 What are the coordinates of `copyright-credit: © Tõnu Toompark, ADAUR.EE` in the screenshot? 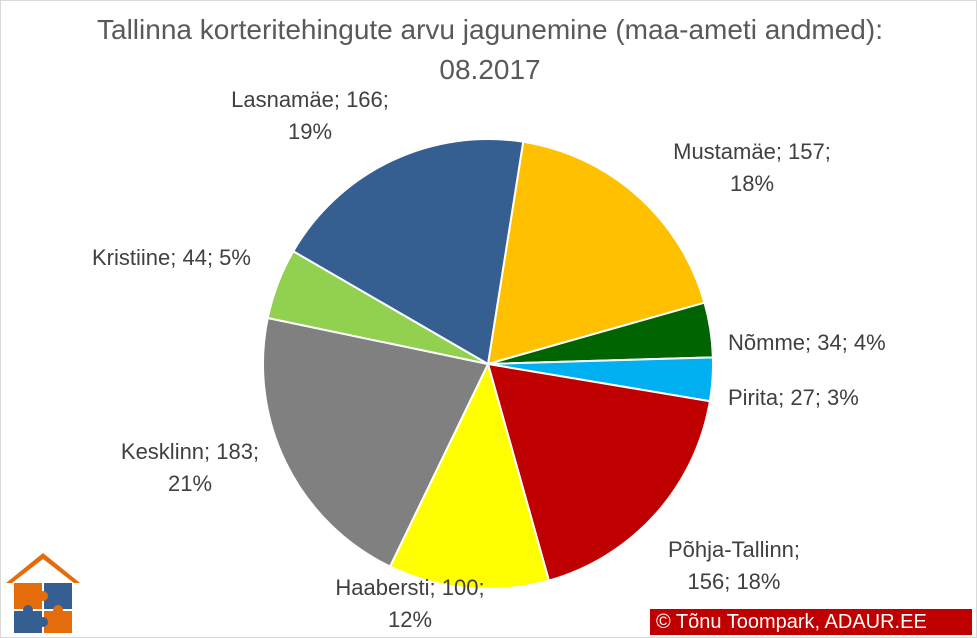 It's located at (811, 622).